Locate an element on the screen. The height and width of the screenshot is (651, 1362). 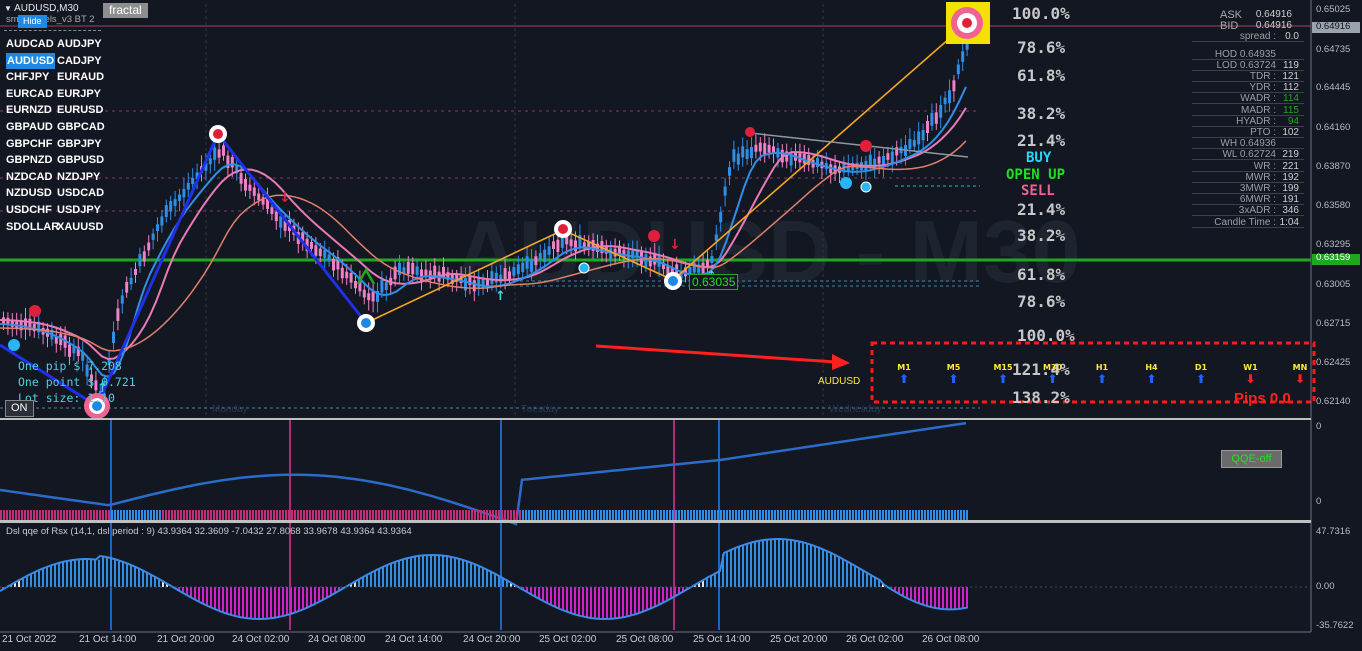
symbol-button-gbpusd: GBPUSD is located at coordinates (81, 160).